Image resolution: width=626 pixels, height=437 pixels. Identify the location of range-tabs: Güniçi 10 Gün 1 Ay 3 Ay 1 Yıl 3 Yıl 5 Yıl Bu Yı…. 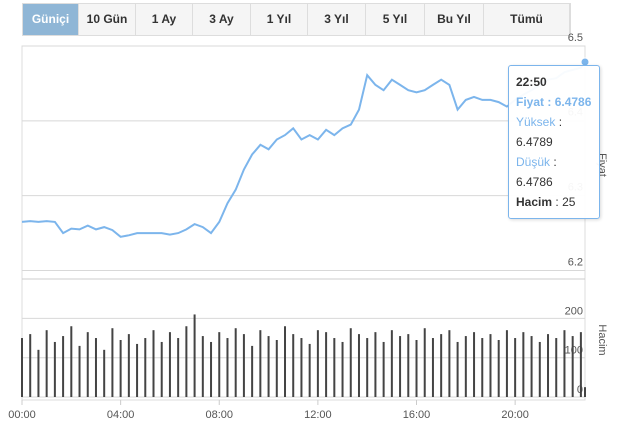
(296, 19).